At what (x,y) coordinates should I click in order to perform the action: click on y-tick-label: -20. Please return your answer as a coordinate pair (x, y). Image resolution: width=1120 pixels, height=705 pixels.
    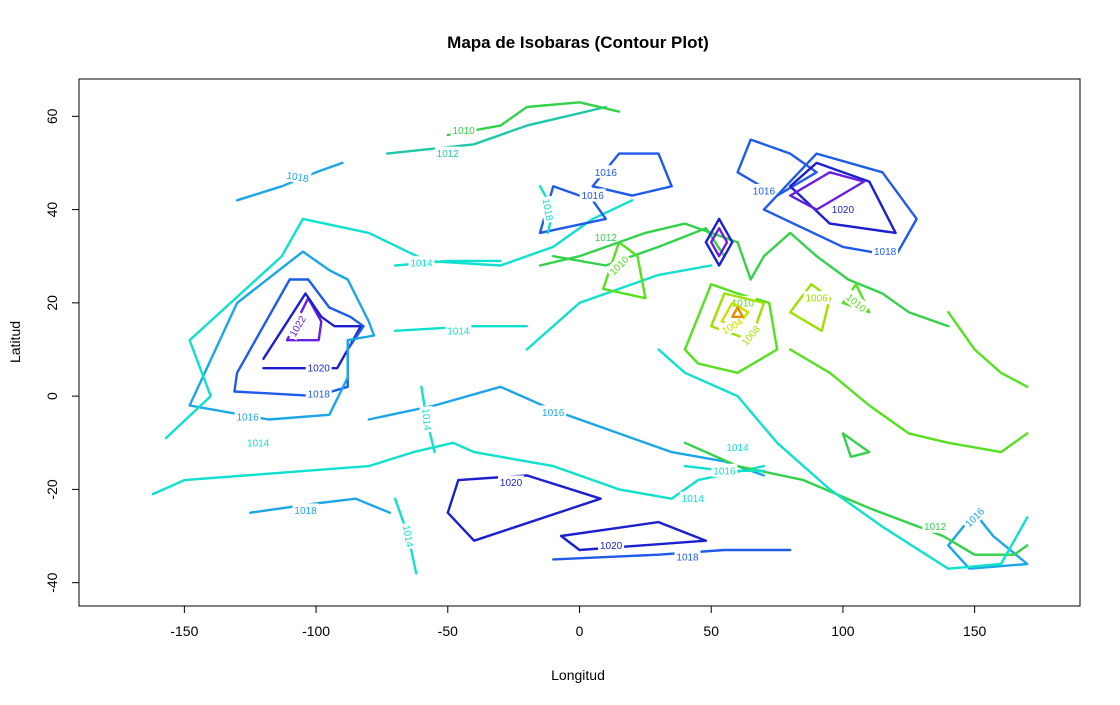
    Looking at the image, I should click on (52, 489).